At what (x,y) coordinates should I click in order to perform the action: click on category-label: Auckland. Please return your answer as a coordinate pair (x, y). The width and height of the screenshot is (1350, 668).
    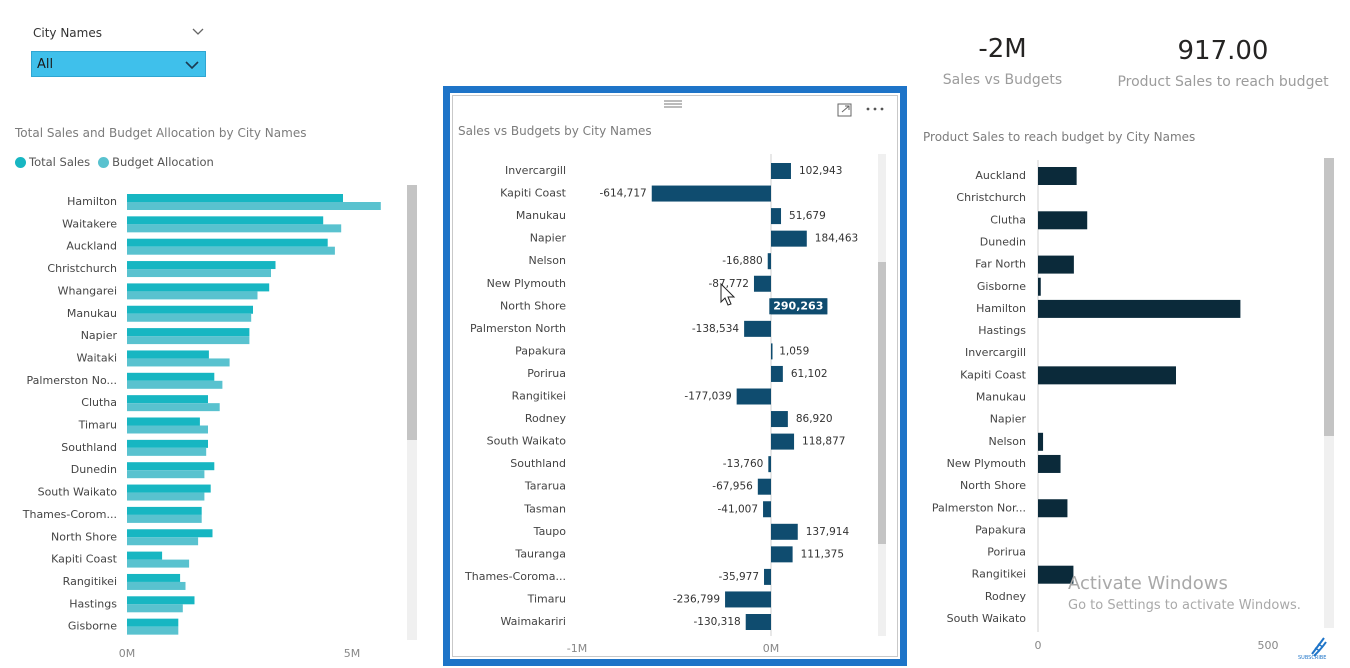
    Looking at the image, I should click on (1000, 175).